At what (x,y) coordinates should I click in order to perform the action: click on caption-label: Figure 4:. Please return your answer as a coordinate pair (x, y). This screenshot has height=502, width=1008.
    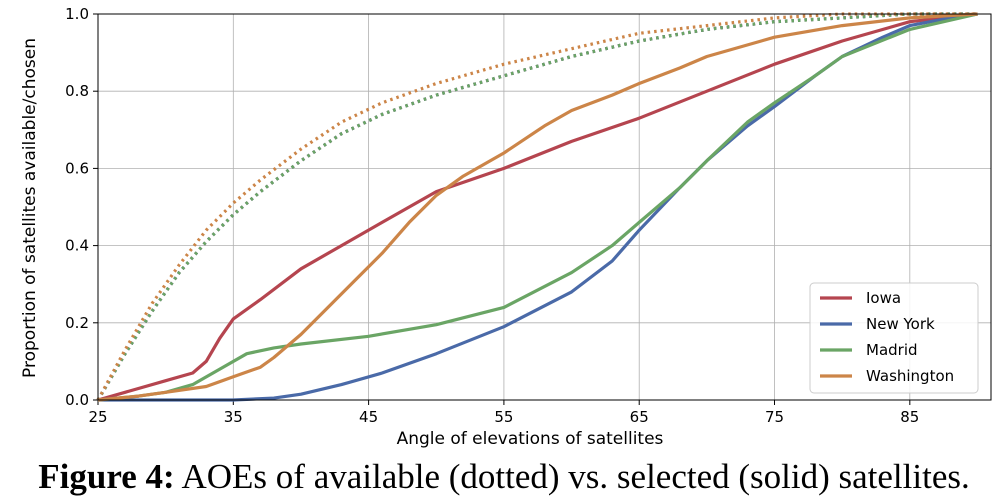
    Looking at the image, I should click on (106, 476).